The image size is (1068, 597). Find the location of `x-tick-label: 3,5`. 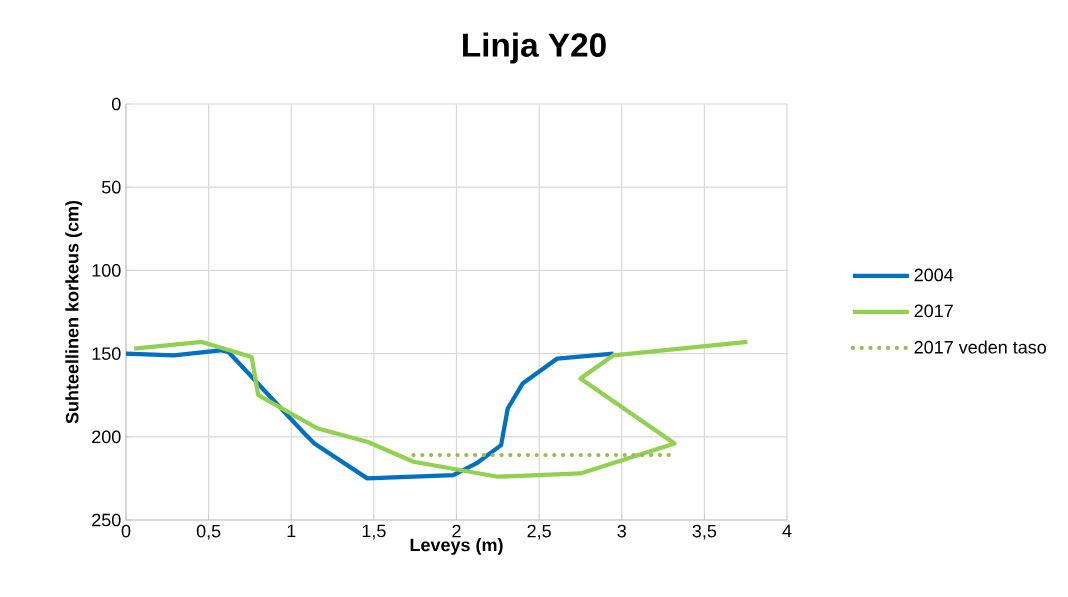

x-tick-label: 3,5 is located at coordinates (704, 532).